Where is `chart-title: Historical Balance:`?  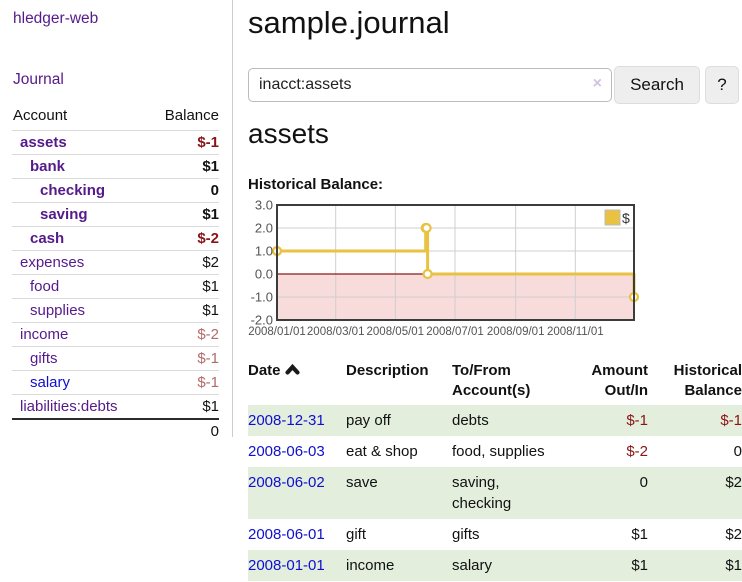 chart-title: Historical Balance: is located at coordinates (316, 184).